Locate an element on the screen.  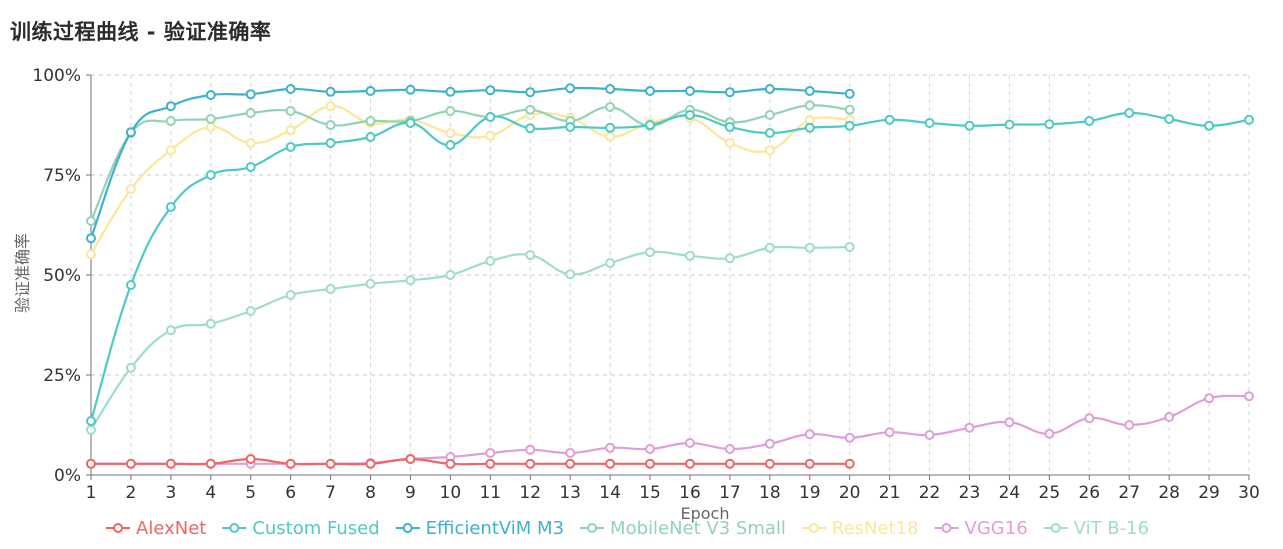
x-tick-label: 22 is located at coordinates (930, 493).